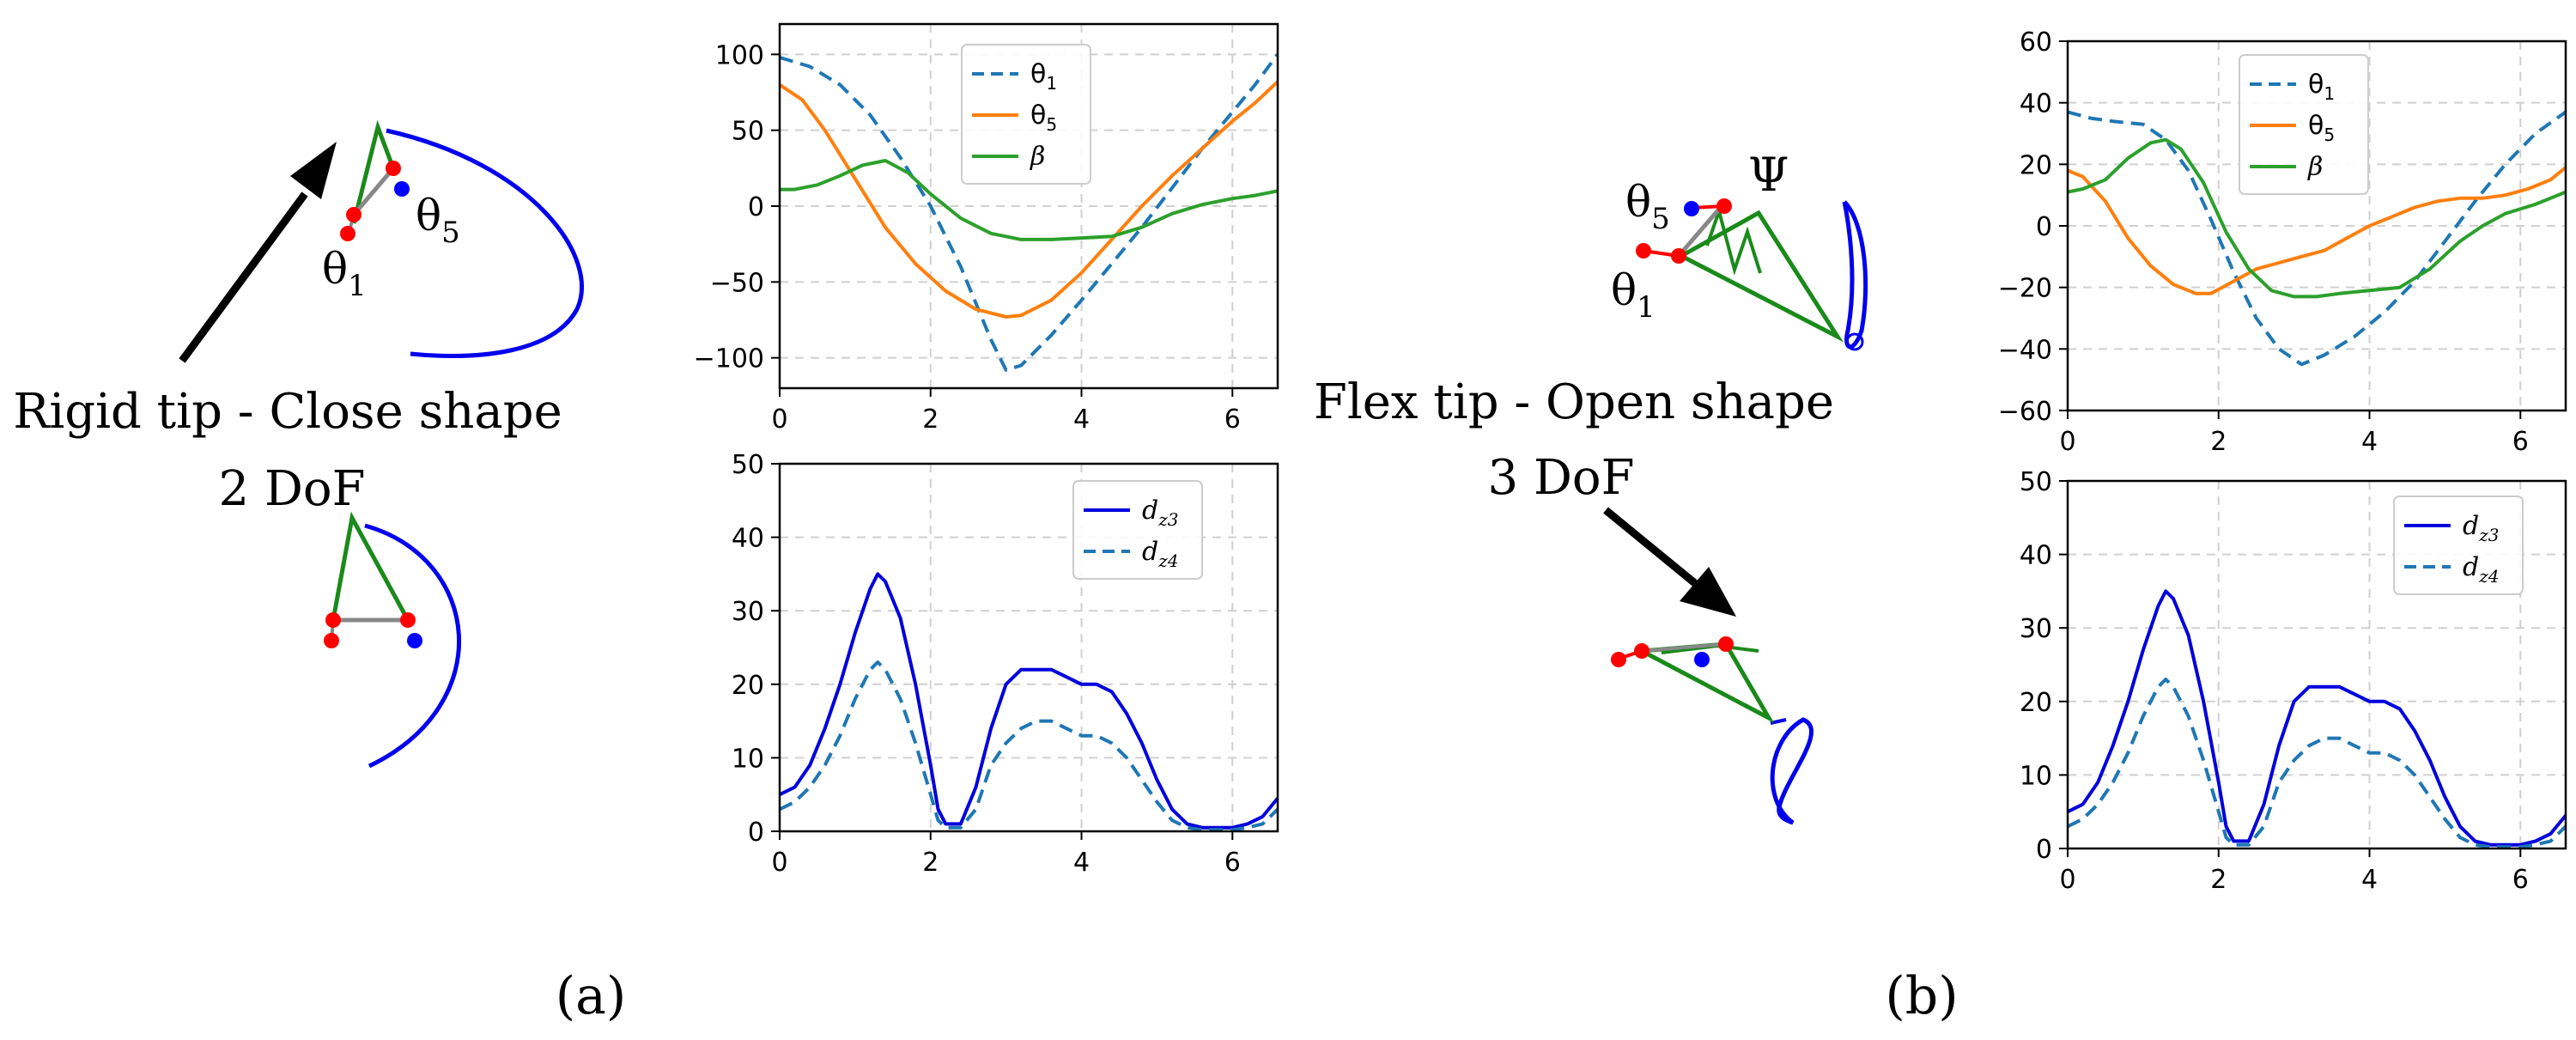 This screenshot has height=1040, width=2576. I want to click on theta5-label-b: θ5, so click(1647, 207).